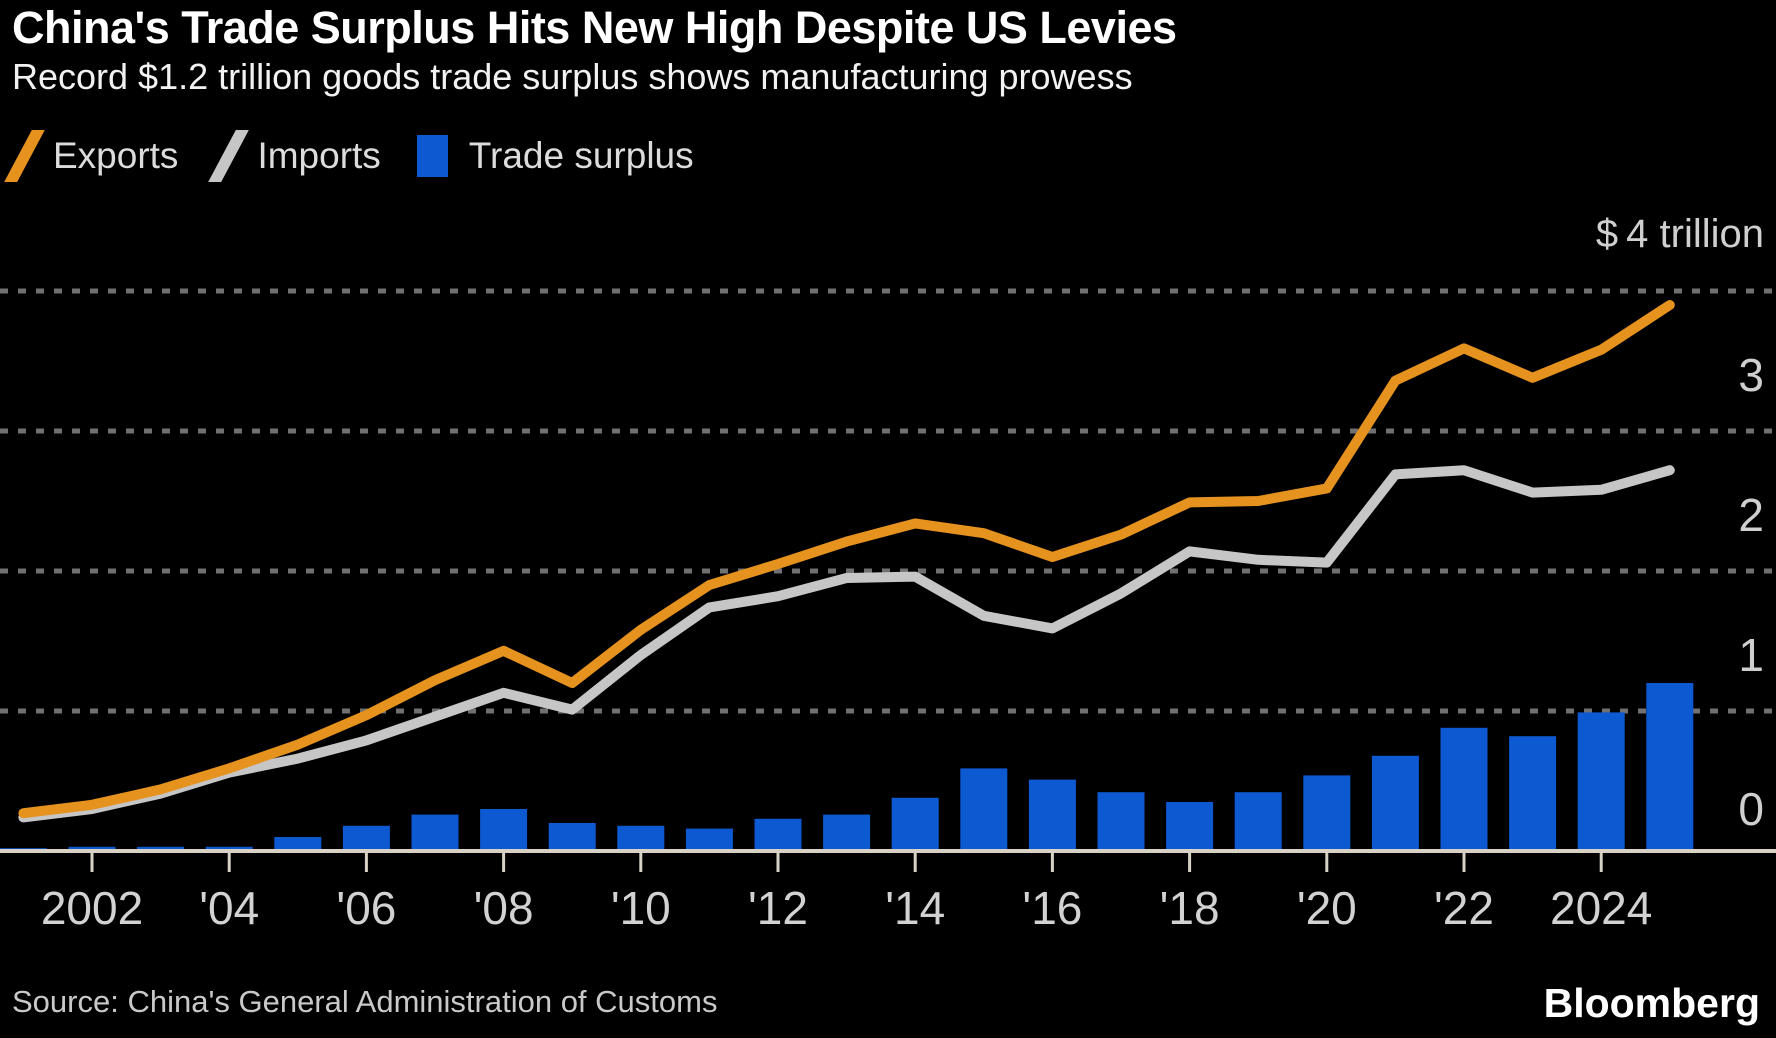  I want to click on x-tick-label-2022: '22, so click(1464, 908).